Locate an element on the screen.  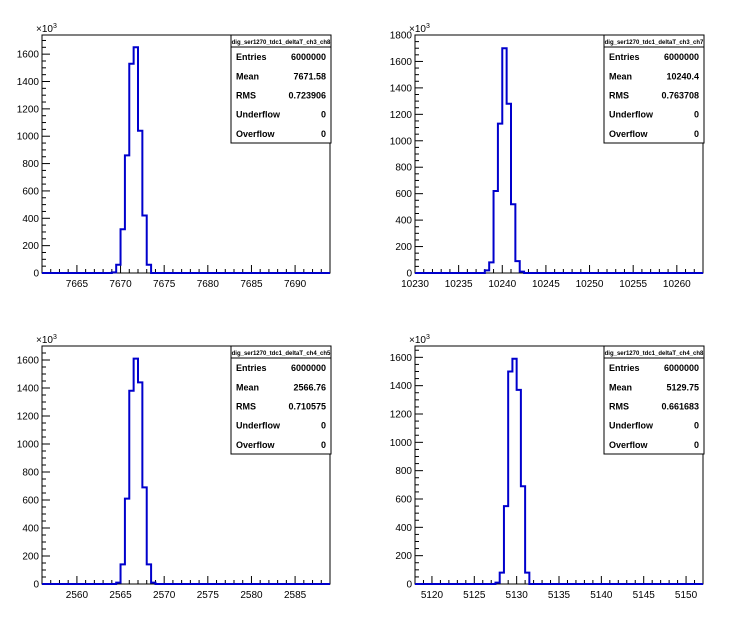
stats-value: 5129.75 is located at coordinates (682, 387).